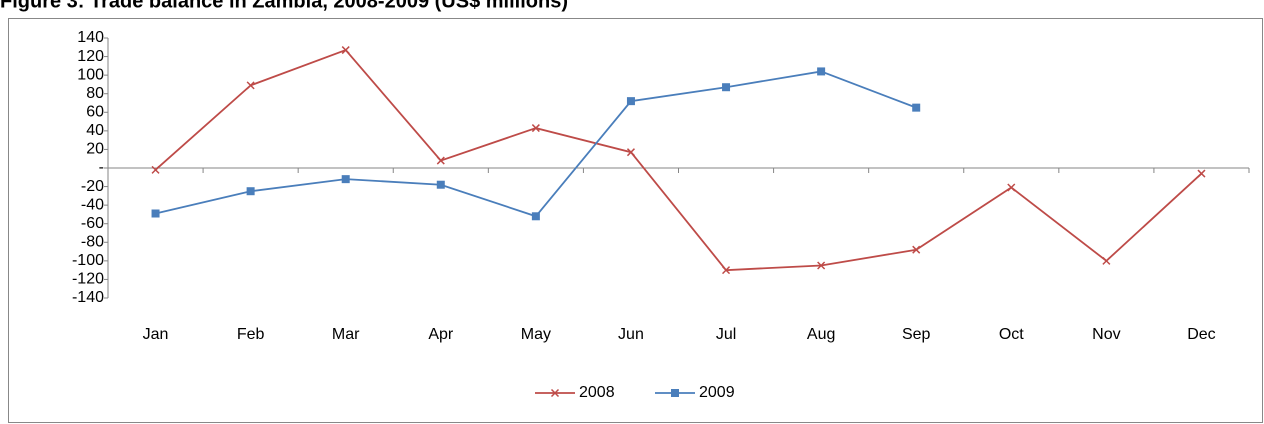 This screenshot has height=424, width=1264. What do you see at coordinates (88, 260) in the screenshot?
I see `y-tick-label: -100` at bounding box center [88, 260].